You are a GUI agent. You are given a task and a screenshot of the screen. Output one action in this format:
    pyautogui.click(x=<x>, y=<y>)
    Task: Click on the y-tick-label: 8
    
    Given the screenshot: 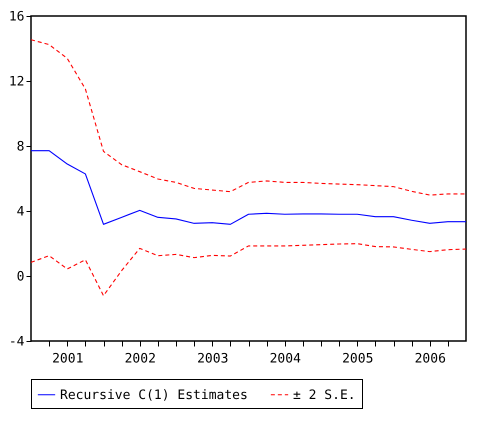 What is the action you would take?
    pyautogui.click(x=20, y=147)
    